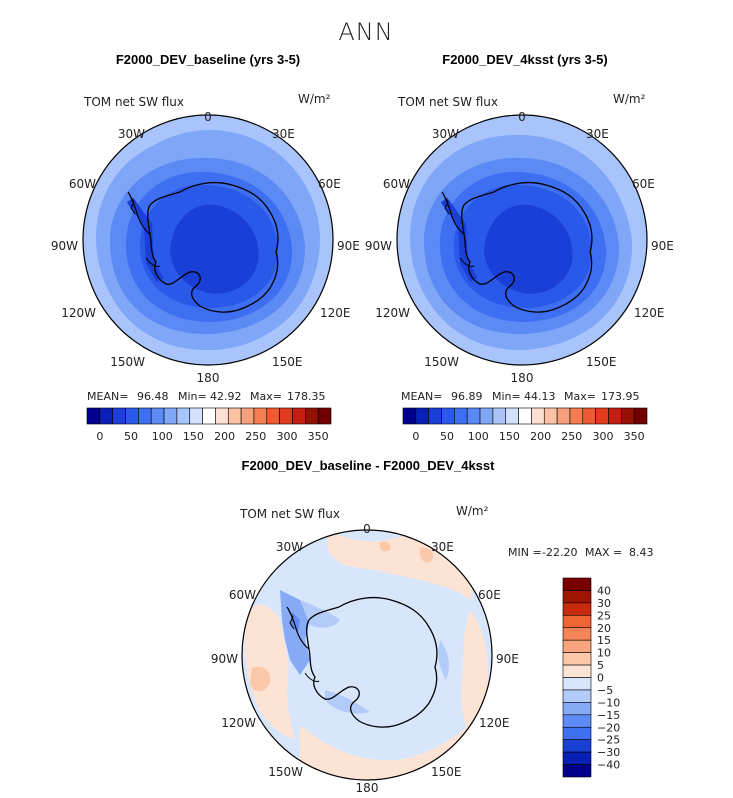  What do you see at coordinates (329, 184) in the screenshot?
I see `lon-label-60e: 60E` at bounding box center [329, 184].